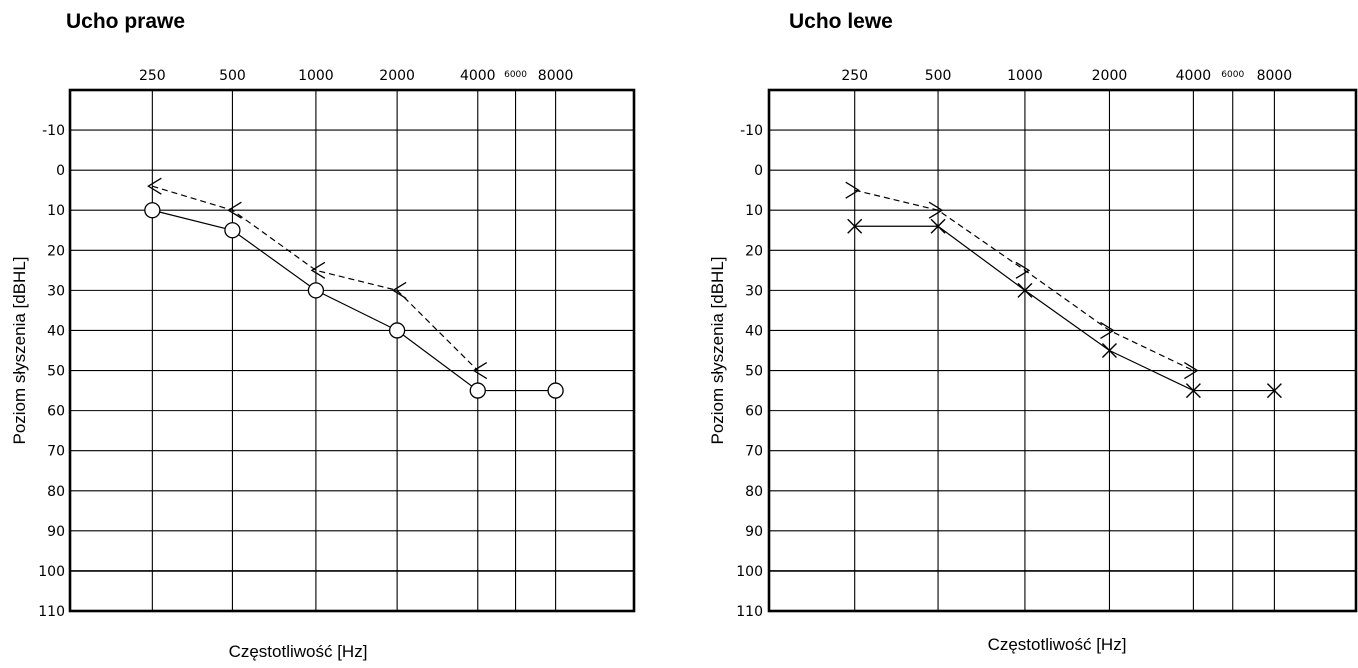  I want to click on series-line-circle, so click(354, 300).